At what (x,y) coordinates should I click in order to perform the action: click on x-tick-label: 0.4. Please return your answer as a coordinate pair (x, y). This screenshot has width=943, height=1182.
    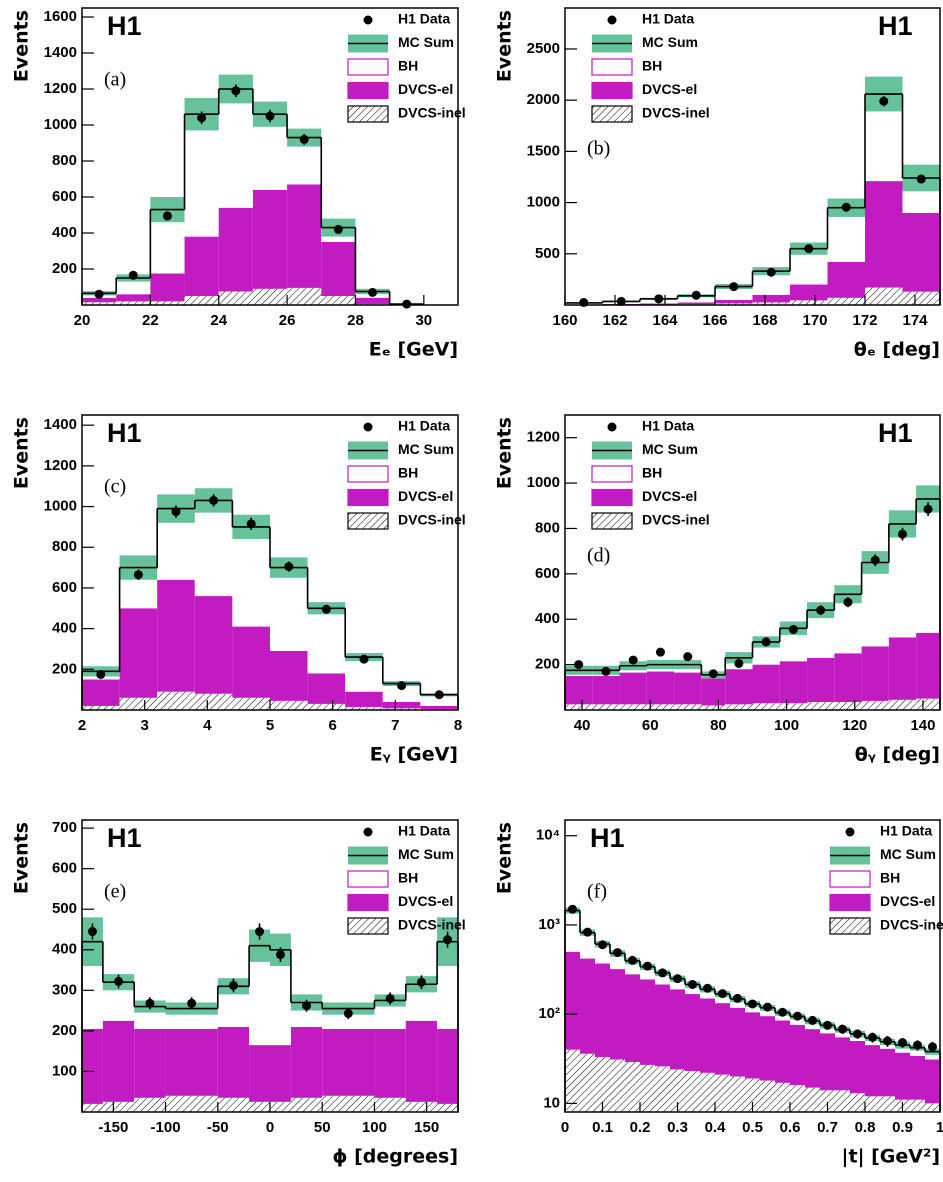
    Looking at the image, I should click on (716, 1127).